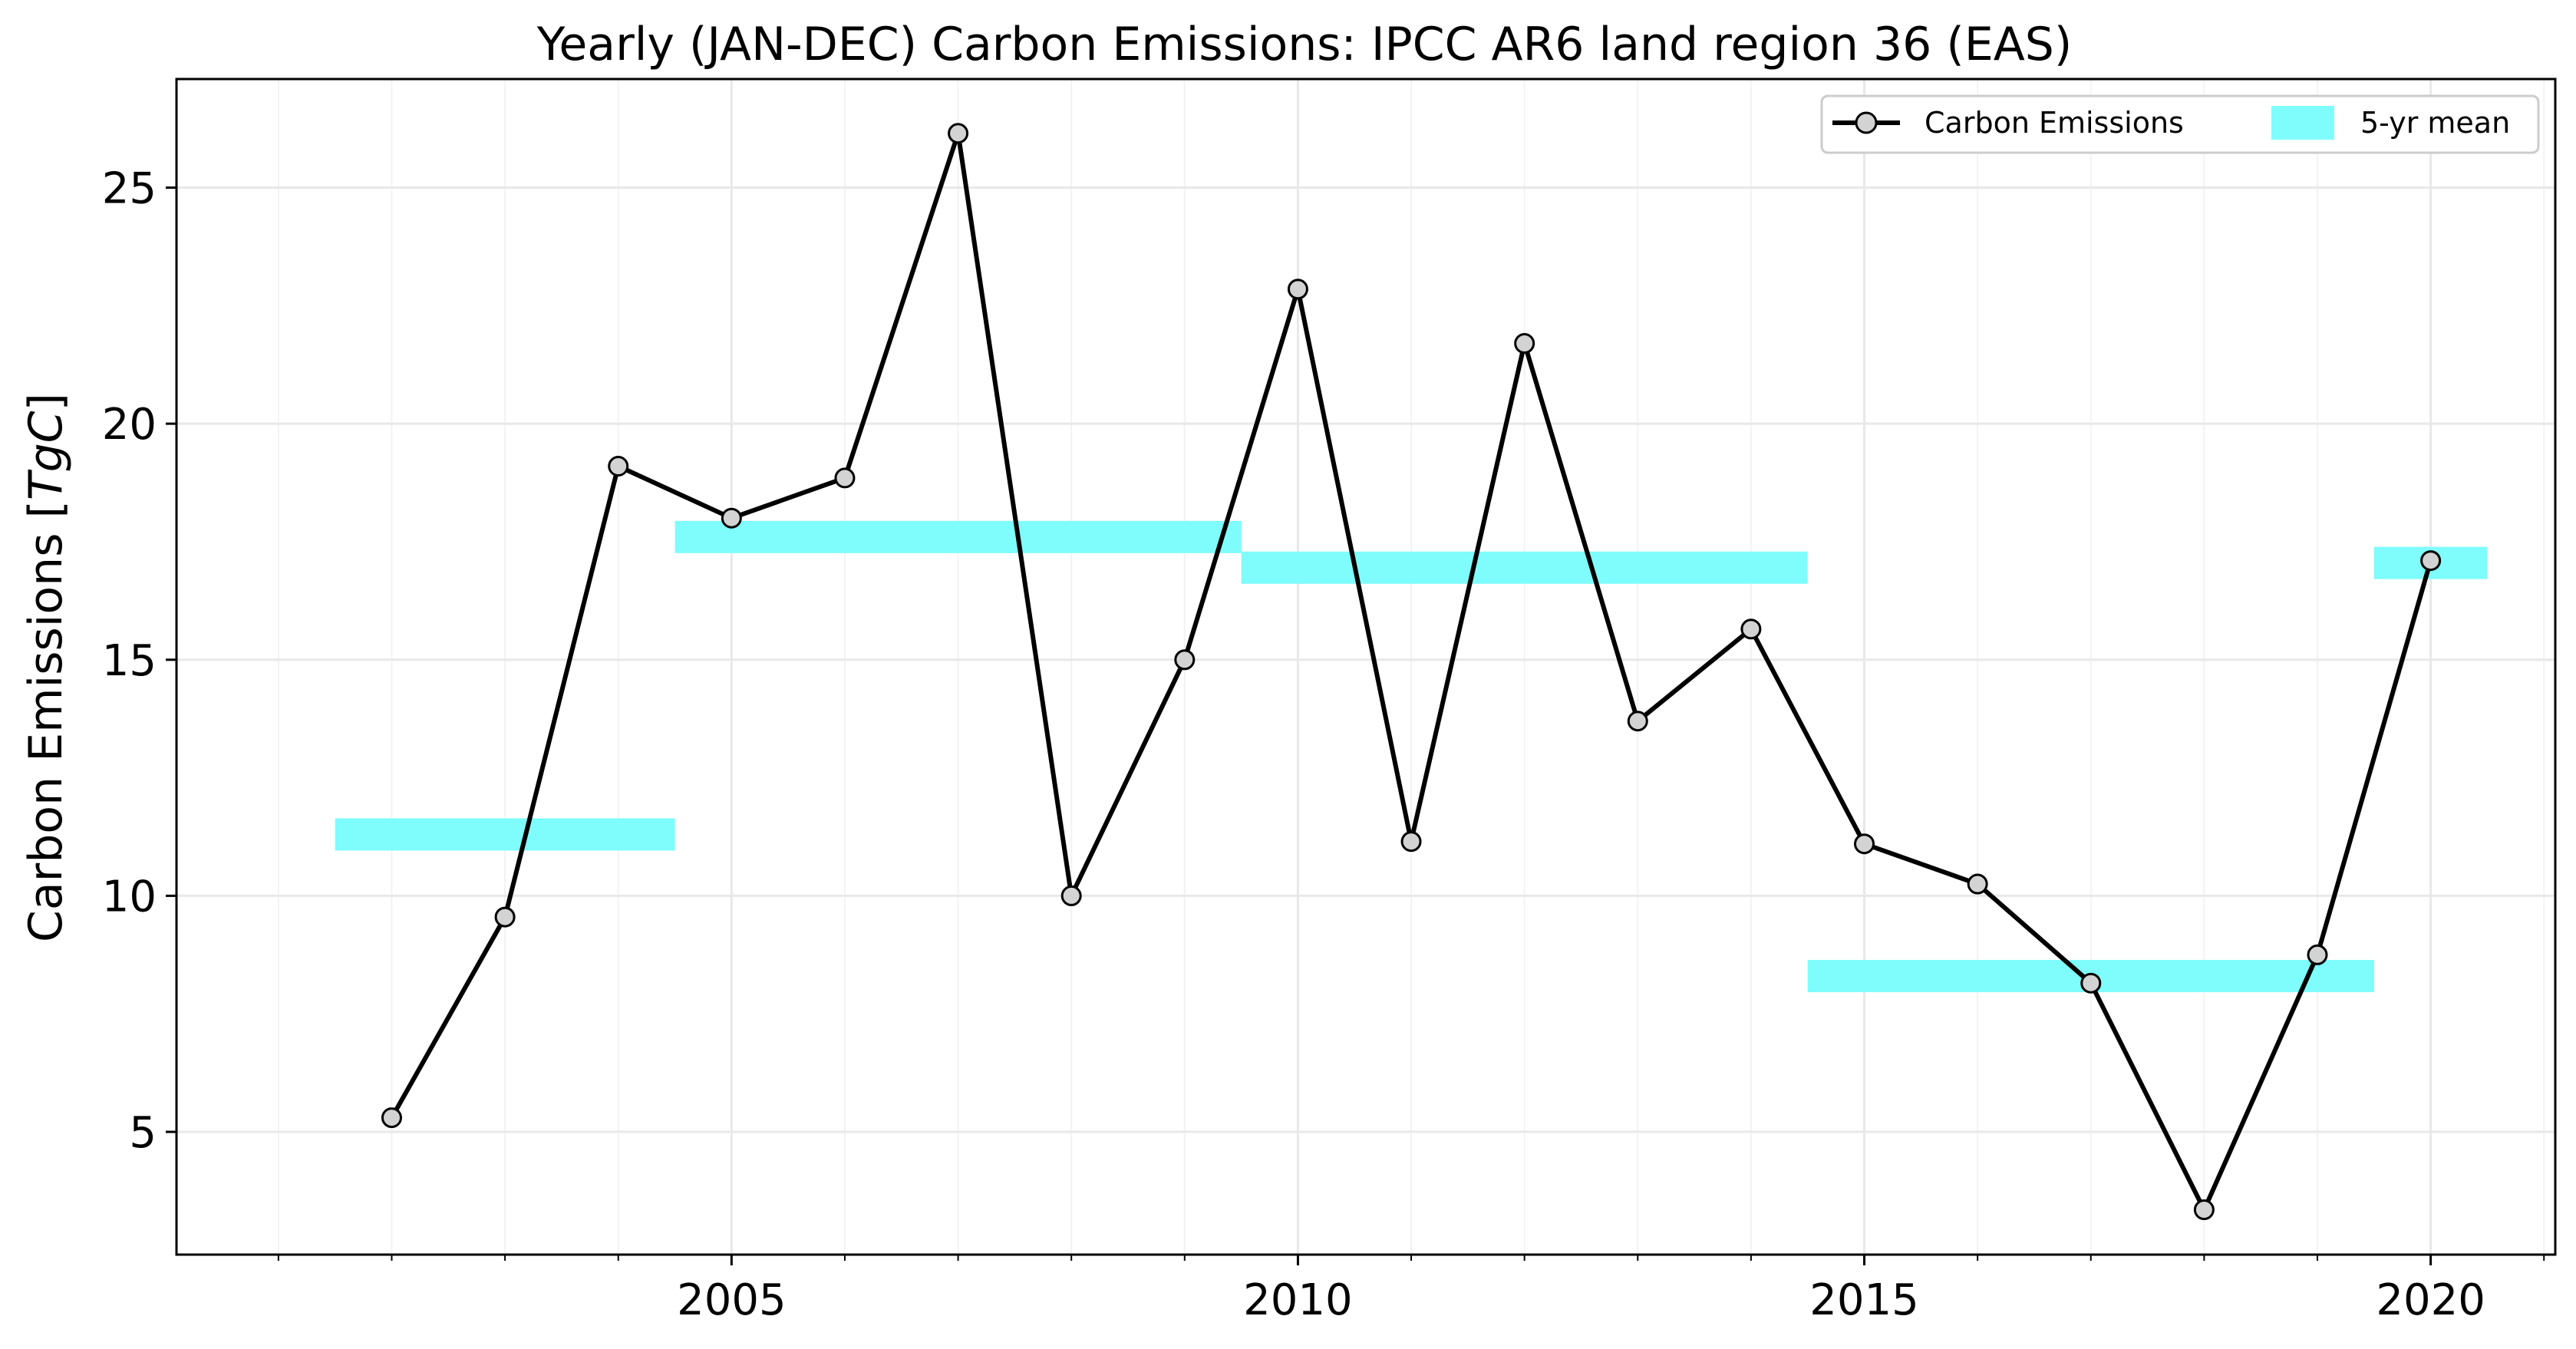  I want to click on x-tick-label: 2010, so click(1298, 1300).